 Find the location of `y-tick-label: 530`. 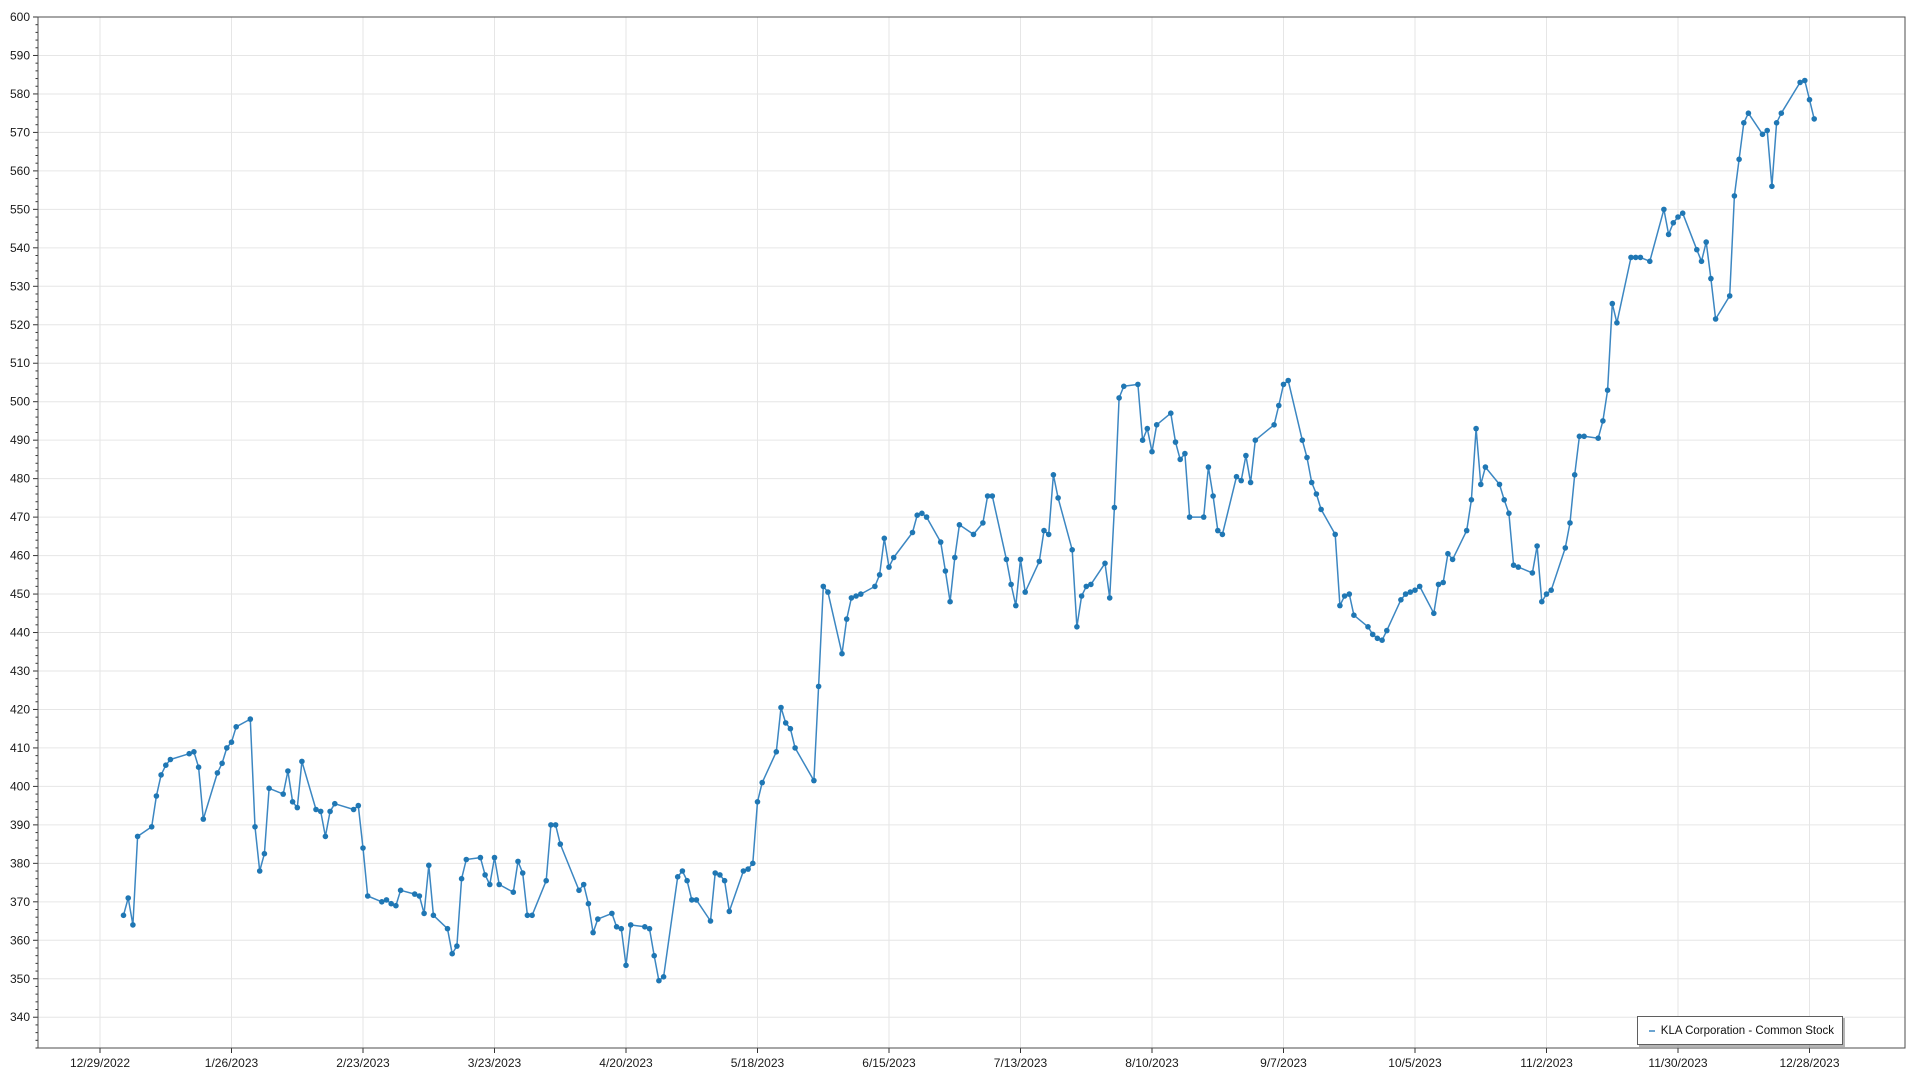

y-tick-label: 530 is located at coordinates (20, 286).